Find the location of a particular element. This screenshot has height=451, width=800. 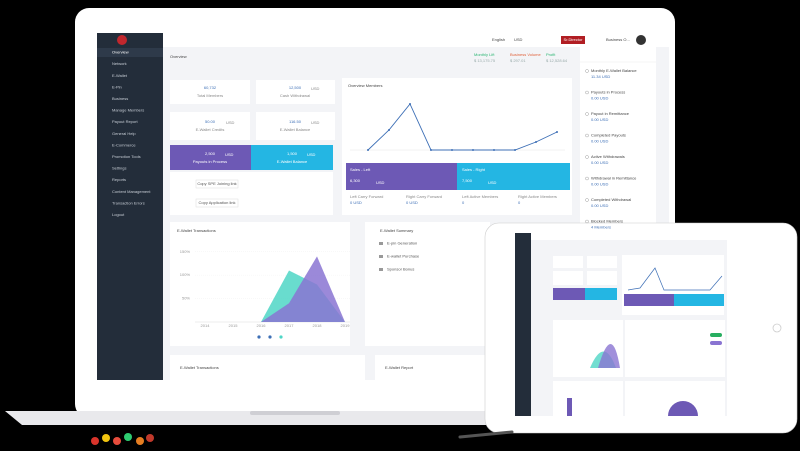

rank-badge is located at coordinates (573, 40).